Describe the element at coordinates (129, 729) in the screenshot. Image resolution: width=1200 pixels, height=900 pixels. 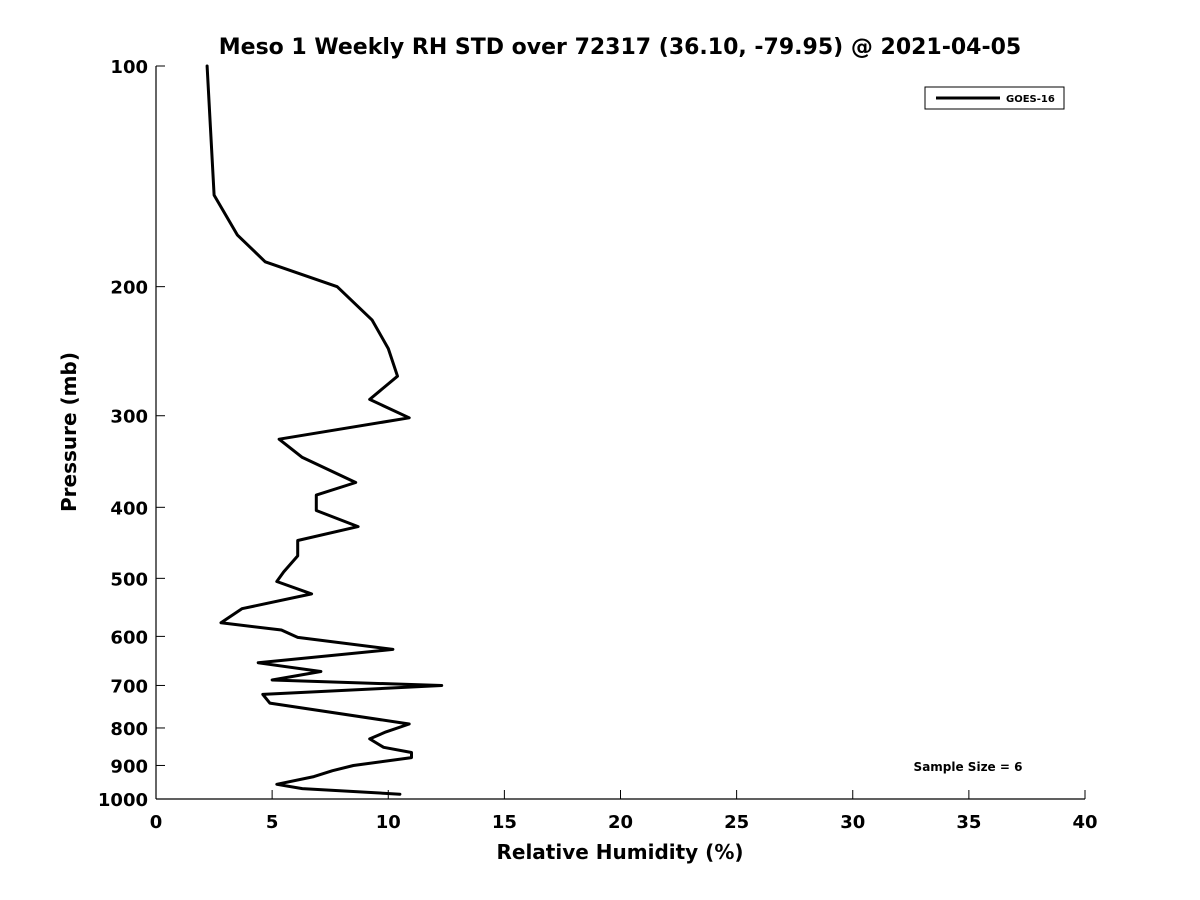
I see `y-tick-label: 800` at that location.